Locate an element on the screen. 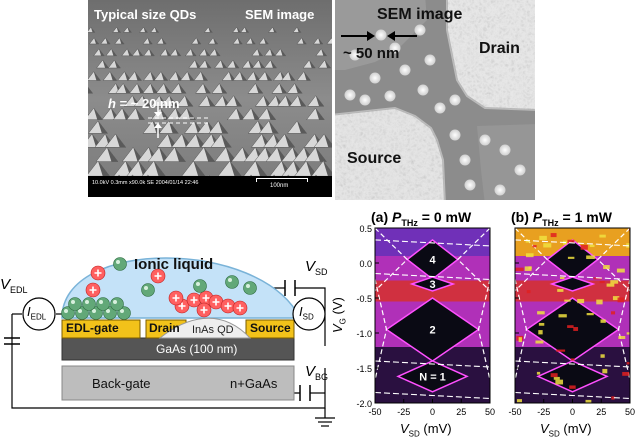 The width and height of the screenshot is (638, 439). sem-info-bar: 10.0kV 0.3mm x90.0k SE 2004/01/14 22:46 is located at coordinates (145, 183).